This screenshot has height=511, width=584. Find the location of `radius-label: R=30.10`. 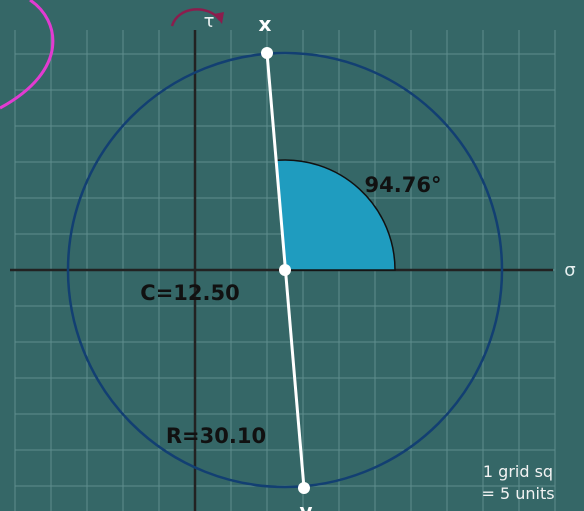

radius-label: R=30.10 is located at coordinates (216, 436).